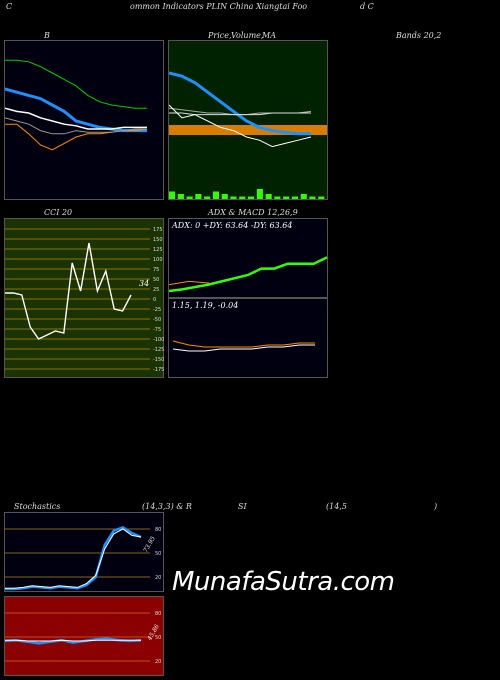 The width and height of the screenshot is (500, 680). I want to click on stoch-chart: 80 50 20, so click(83, 558).